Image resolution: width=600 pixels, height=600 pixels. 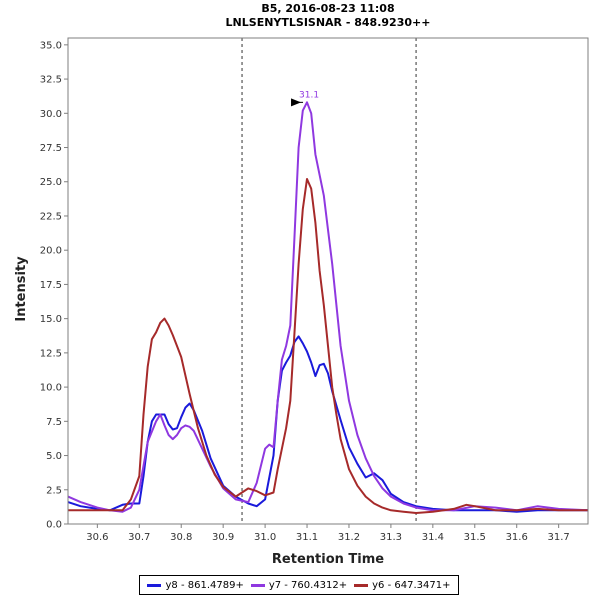 What do you see at coordinates (51, 114) in the screenshot?
I see `y-tick-label-12: 30.0` at bounding box center [51, 114].